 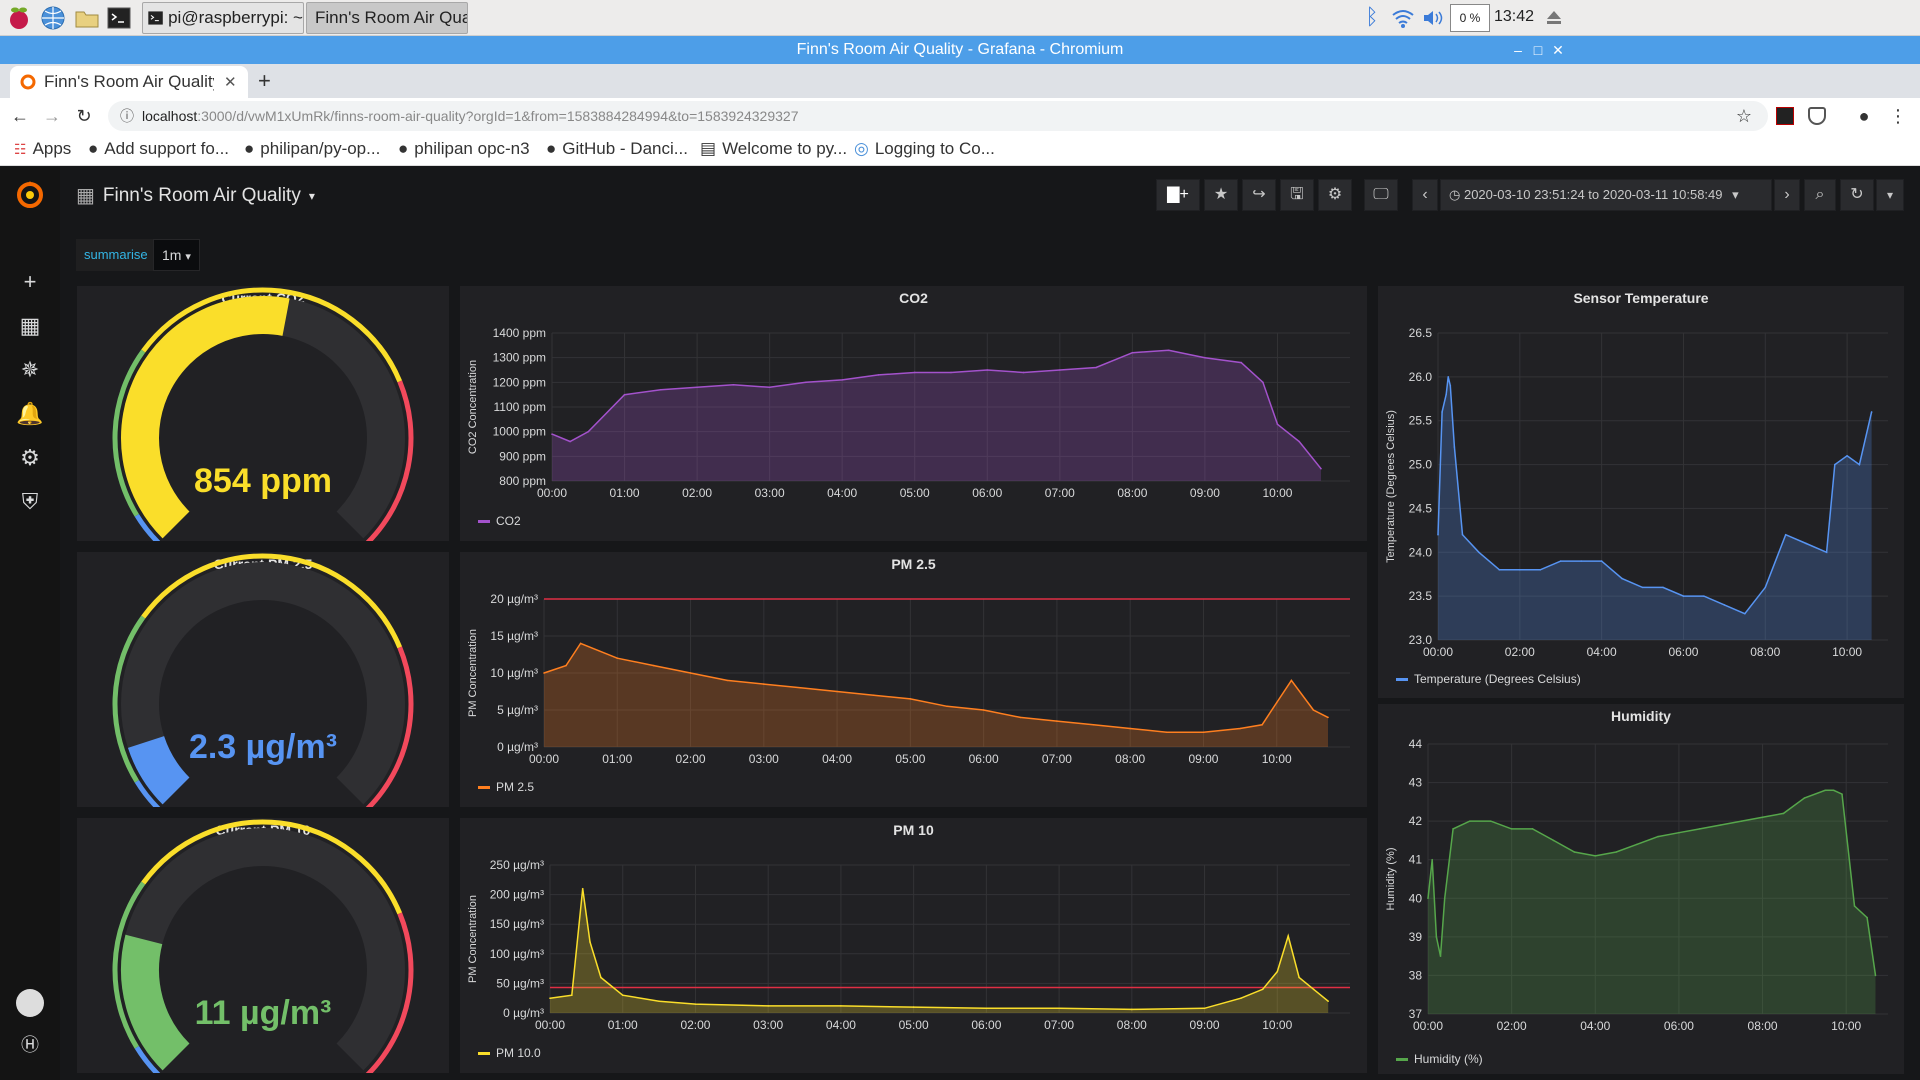 What do you see at coordinates (1857, 195) in the screenshot?
I see `refresh-button: ↻` at bounding box center [1857, 195].